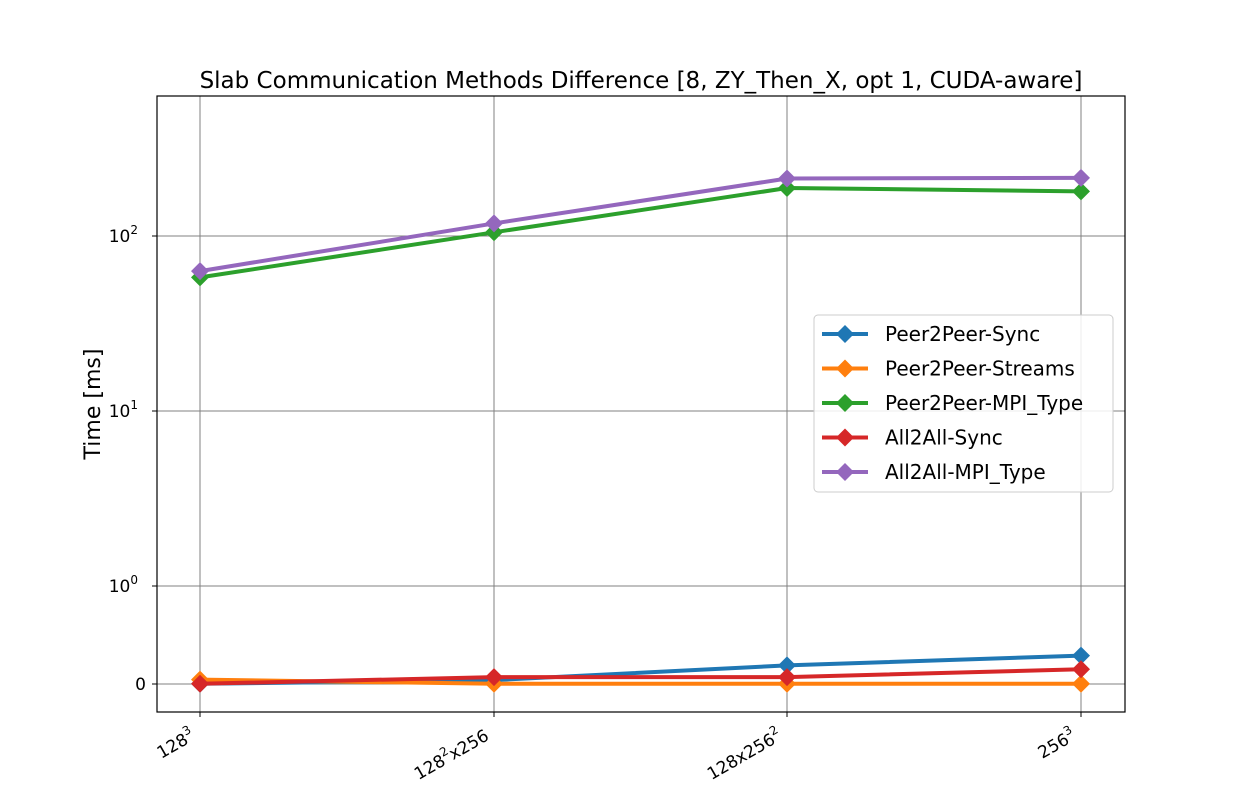 The image size is (1250, 800). I want to click on legend-item-2: Peer2Peer-MPI_Type, so click(952, 403).